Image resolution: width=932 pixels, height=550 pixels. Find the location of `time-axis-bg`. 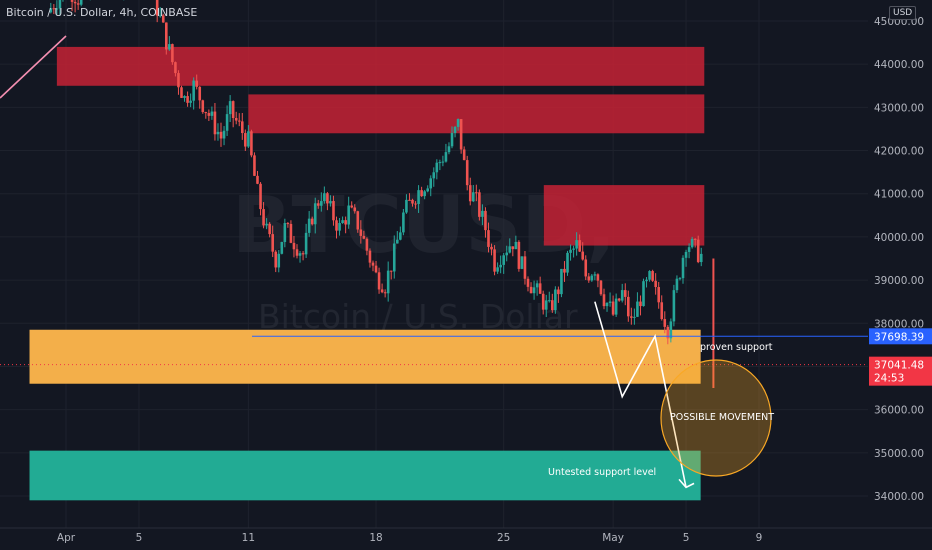

time-axis-bg is located at coordinates (466, 539).